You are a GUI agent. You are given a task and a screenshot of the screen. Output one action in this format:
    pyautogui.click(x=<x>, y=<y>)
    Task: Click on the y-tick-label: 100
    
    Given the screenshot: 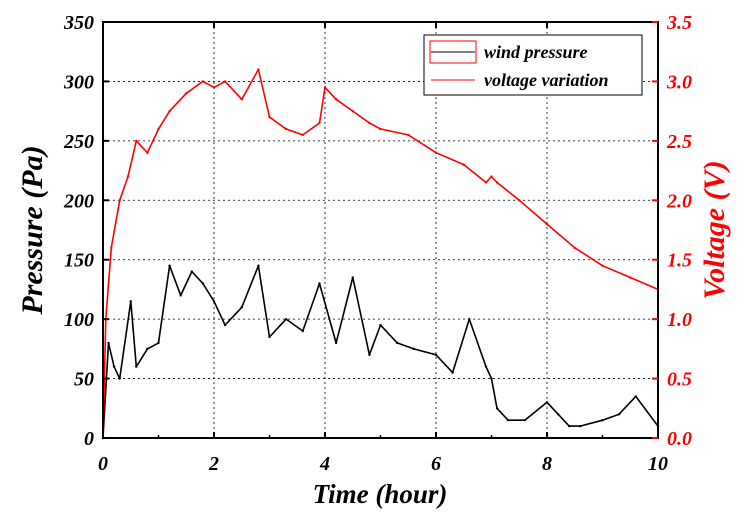 What is the action you would take?
    pyautogui.click(x=79, y=320)
    